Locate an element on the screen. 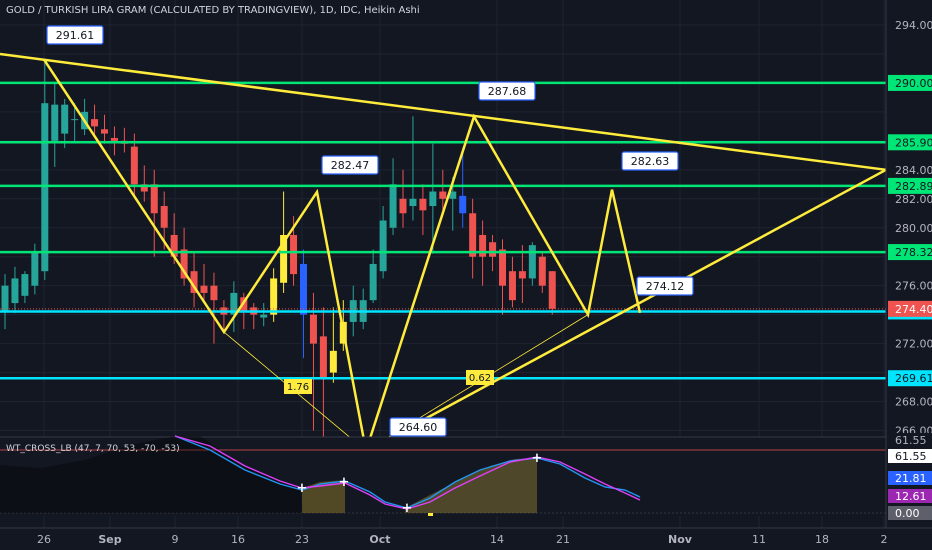 The width and height of the screenshot is (932, 550). time-tick-label: Oct is located at coordinates (379, 539).